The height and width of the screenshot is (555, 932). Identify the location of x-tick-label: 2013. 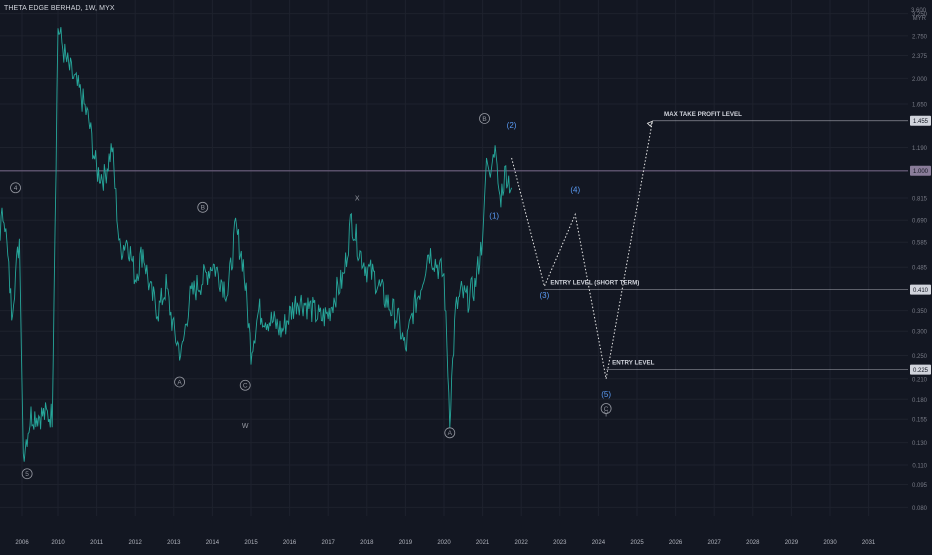
(174, 543).